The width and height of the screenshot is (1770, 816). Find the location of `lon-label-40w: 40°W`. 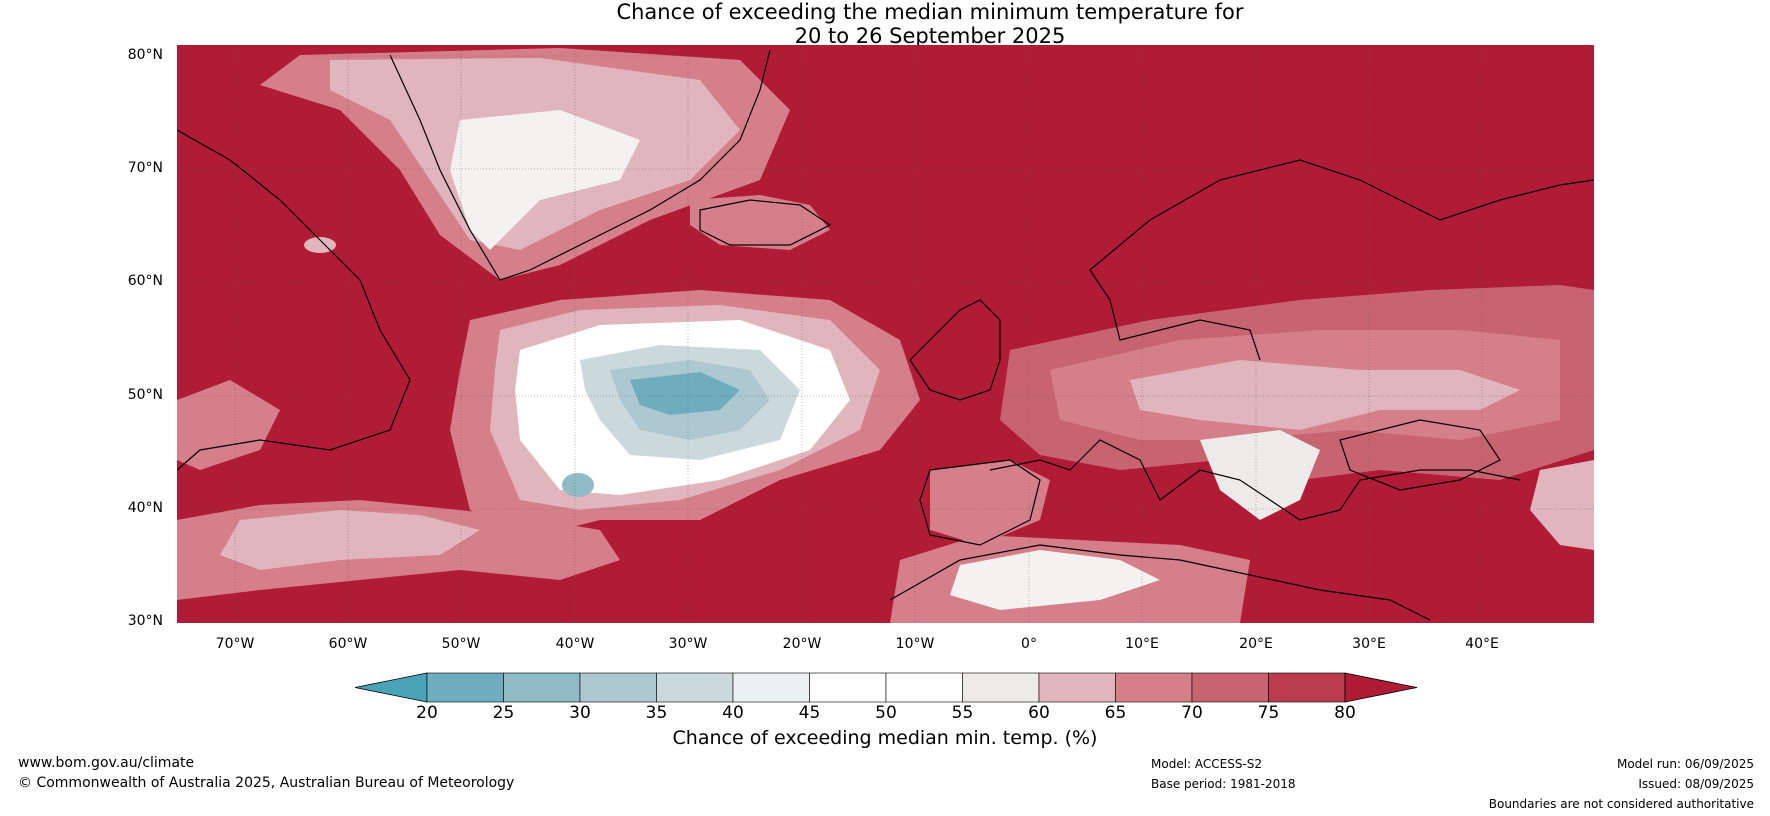

lon-label-40w: 40°W is located at coordinates (575, 644).